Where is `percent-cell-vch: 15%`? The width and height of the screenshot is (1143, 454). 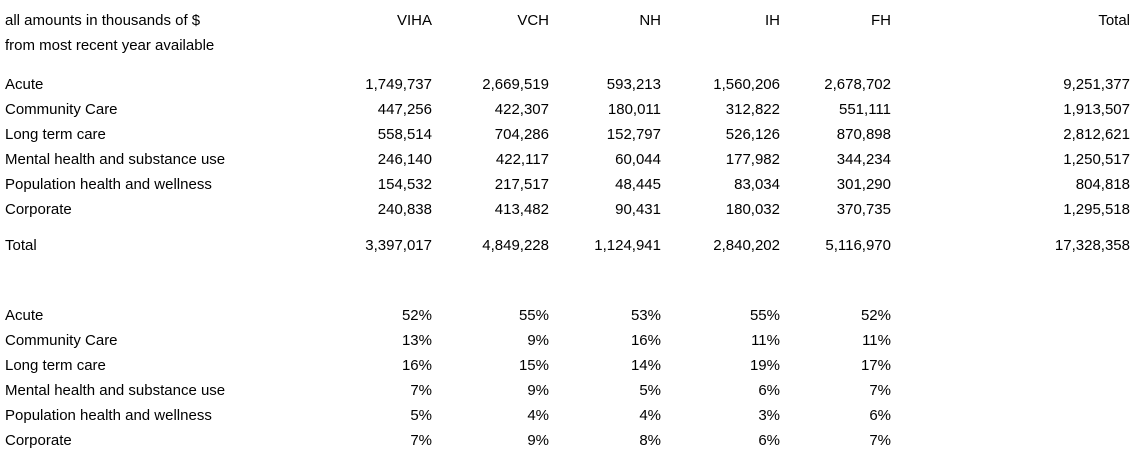 percent-cell-vch: 15% is located at coordinates (533, 365).